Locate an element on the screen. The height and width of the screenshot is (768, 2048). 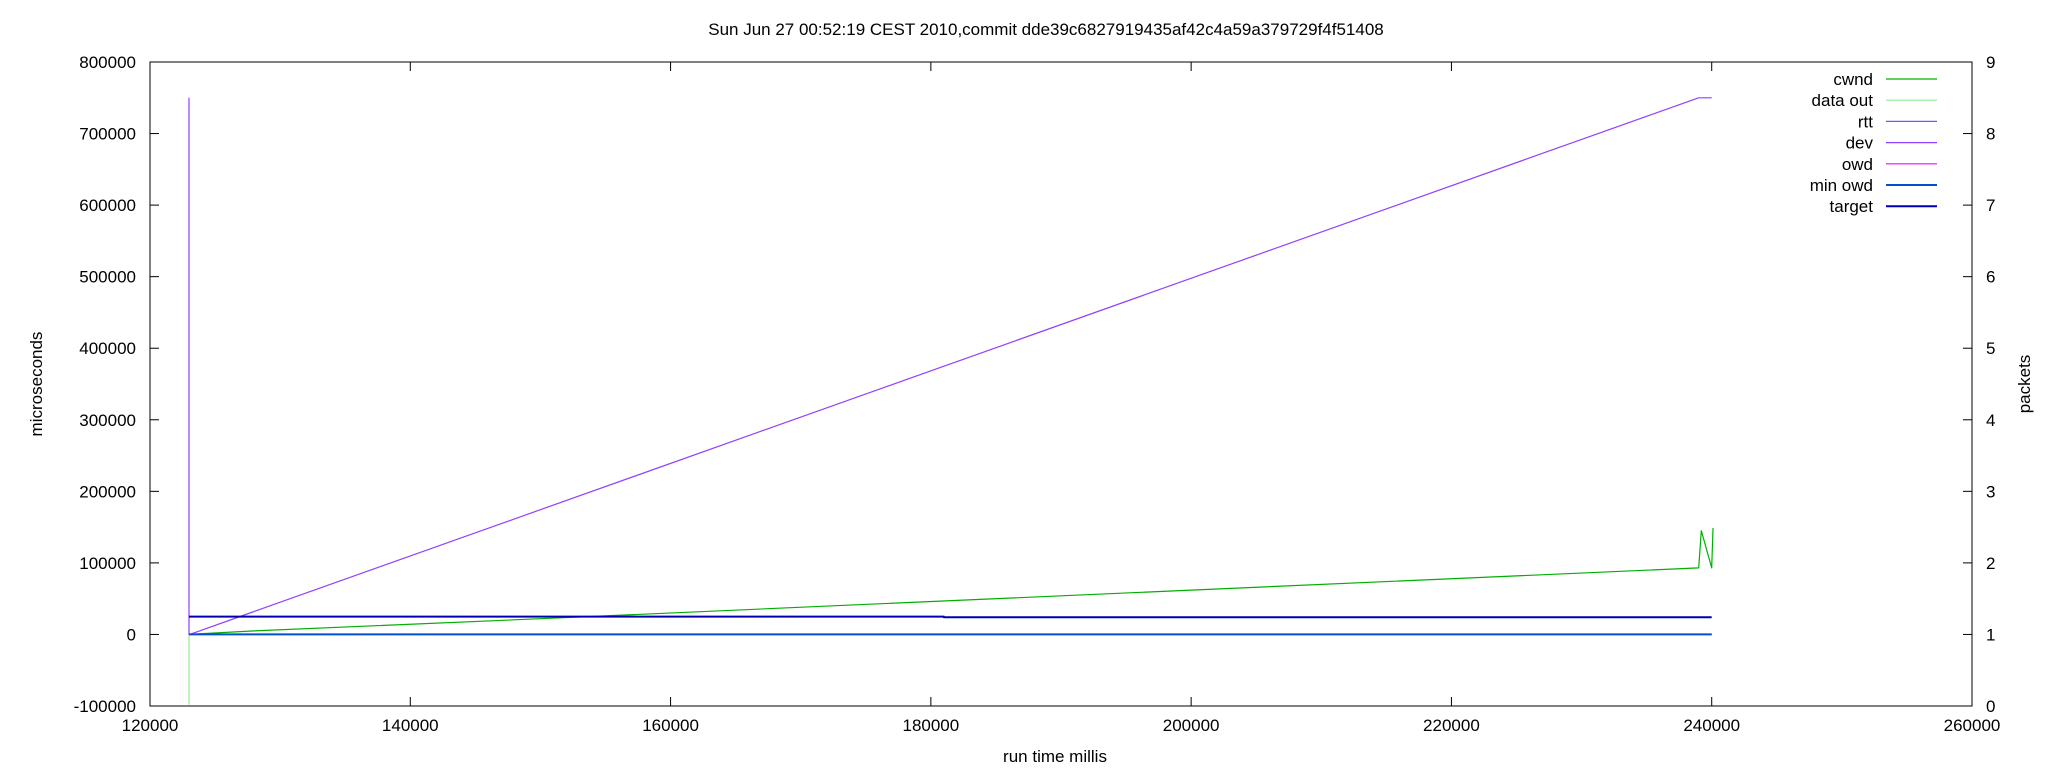
y2-tick-label: 8 is located at coordinates (1990, 134).